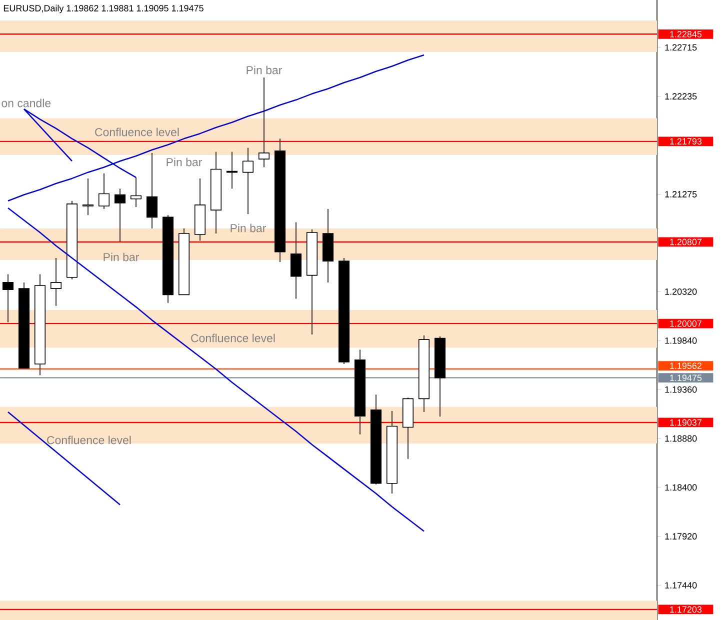 Image resolution: width=722 pixels, height=620 pixels. I want to click on y-tick-label: 1.17440, so click(681, 585).